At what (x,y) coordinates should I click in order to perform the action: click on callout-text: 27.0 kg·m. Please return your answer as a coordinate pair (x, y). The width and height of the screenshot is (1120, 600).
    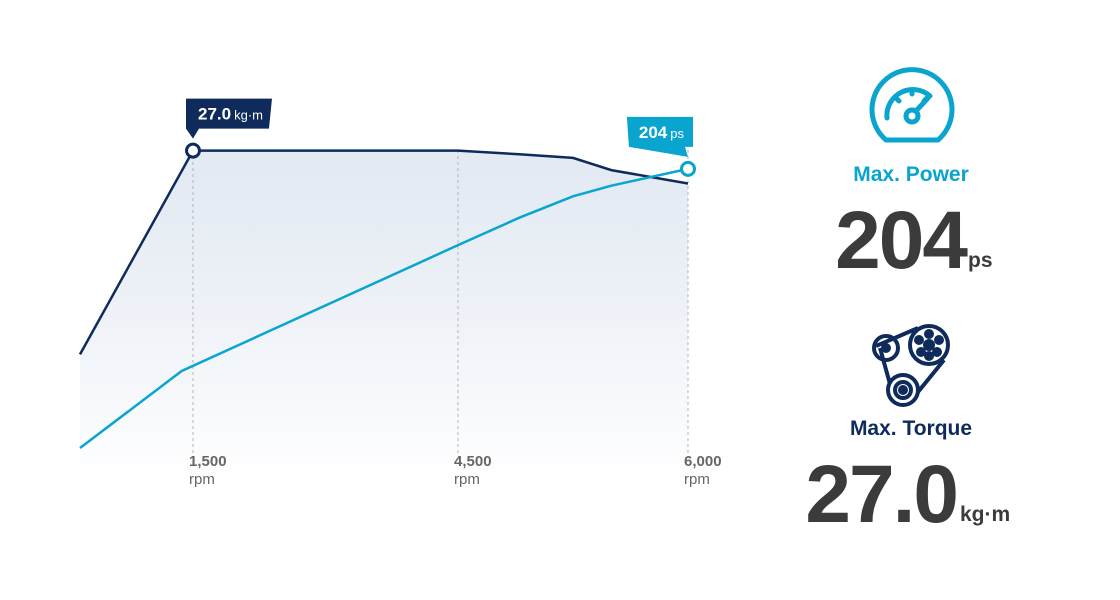
    Looking at the image, I should click on (230, 114).